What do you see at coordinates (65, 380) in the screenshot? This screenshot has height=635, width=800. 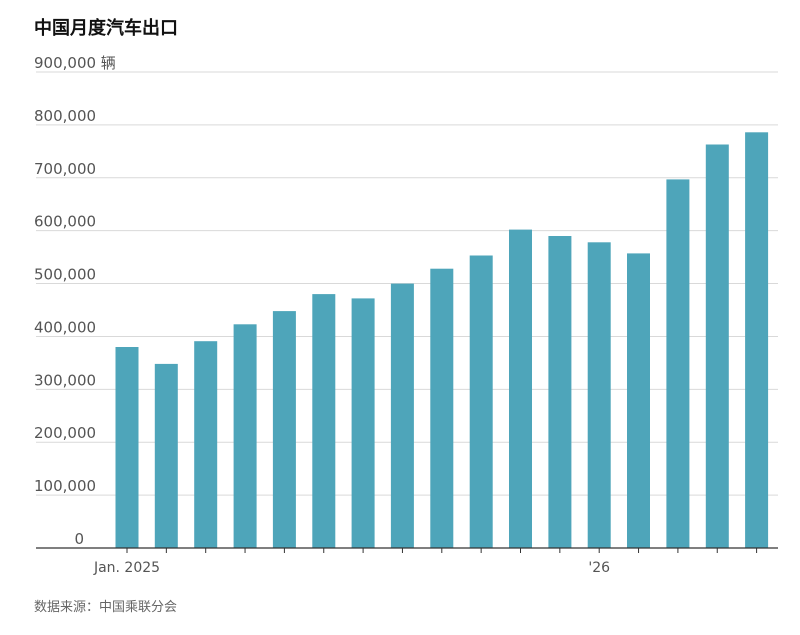 I see `y-tick-label: 300,000` at bounding box center [65, 380].